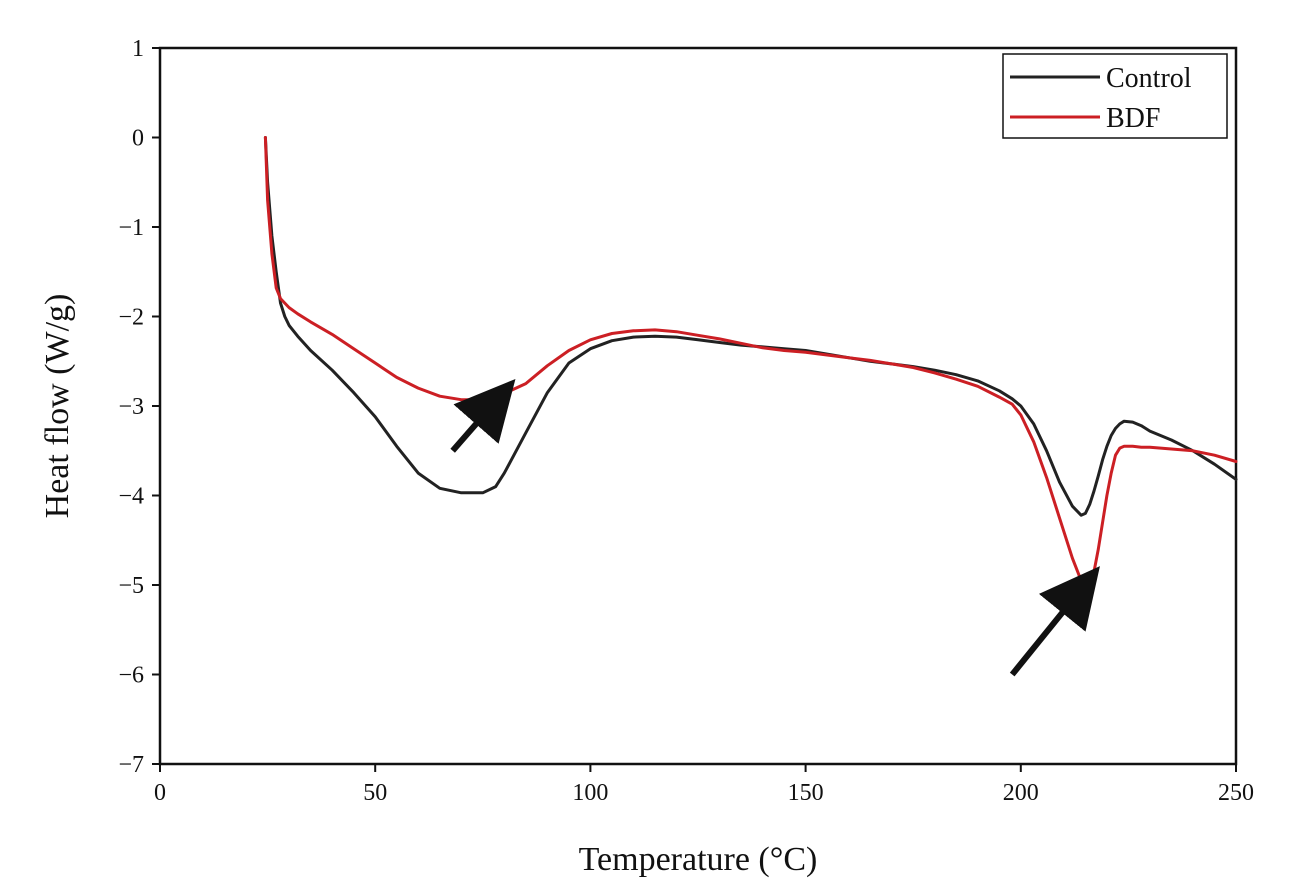  What do you see at coordinates (131, 318) in the screenshot?
I see `y-tick-label: −2` at bounding box center [131, 318].